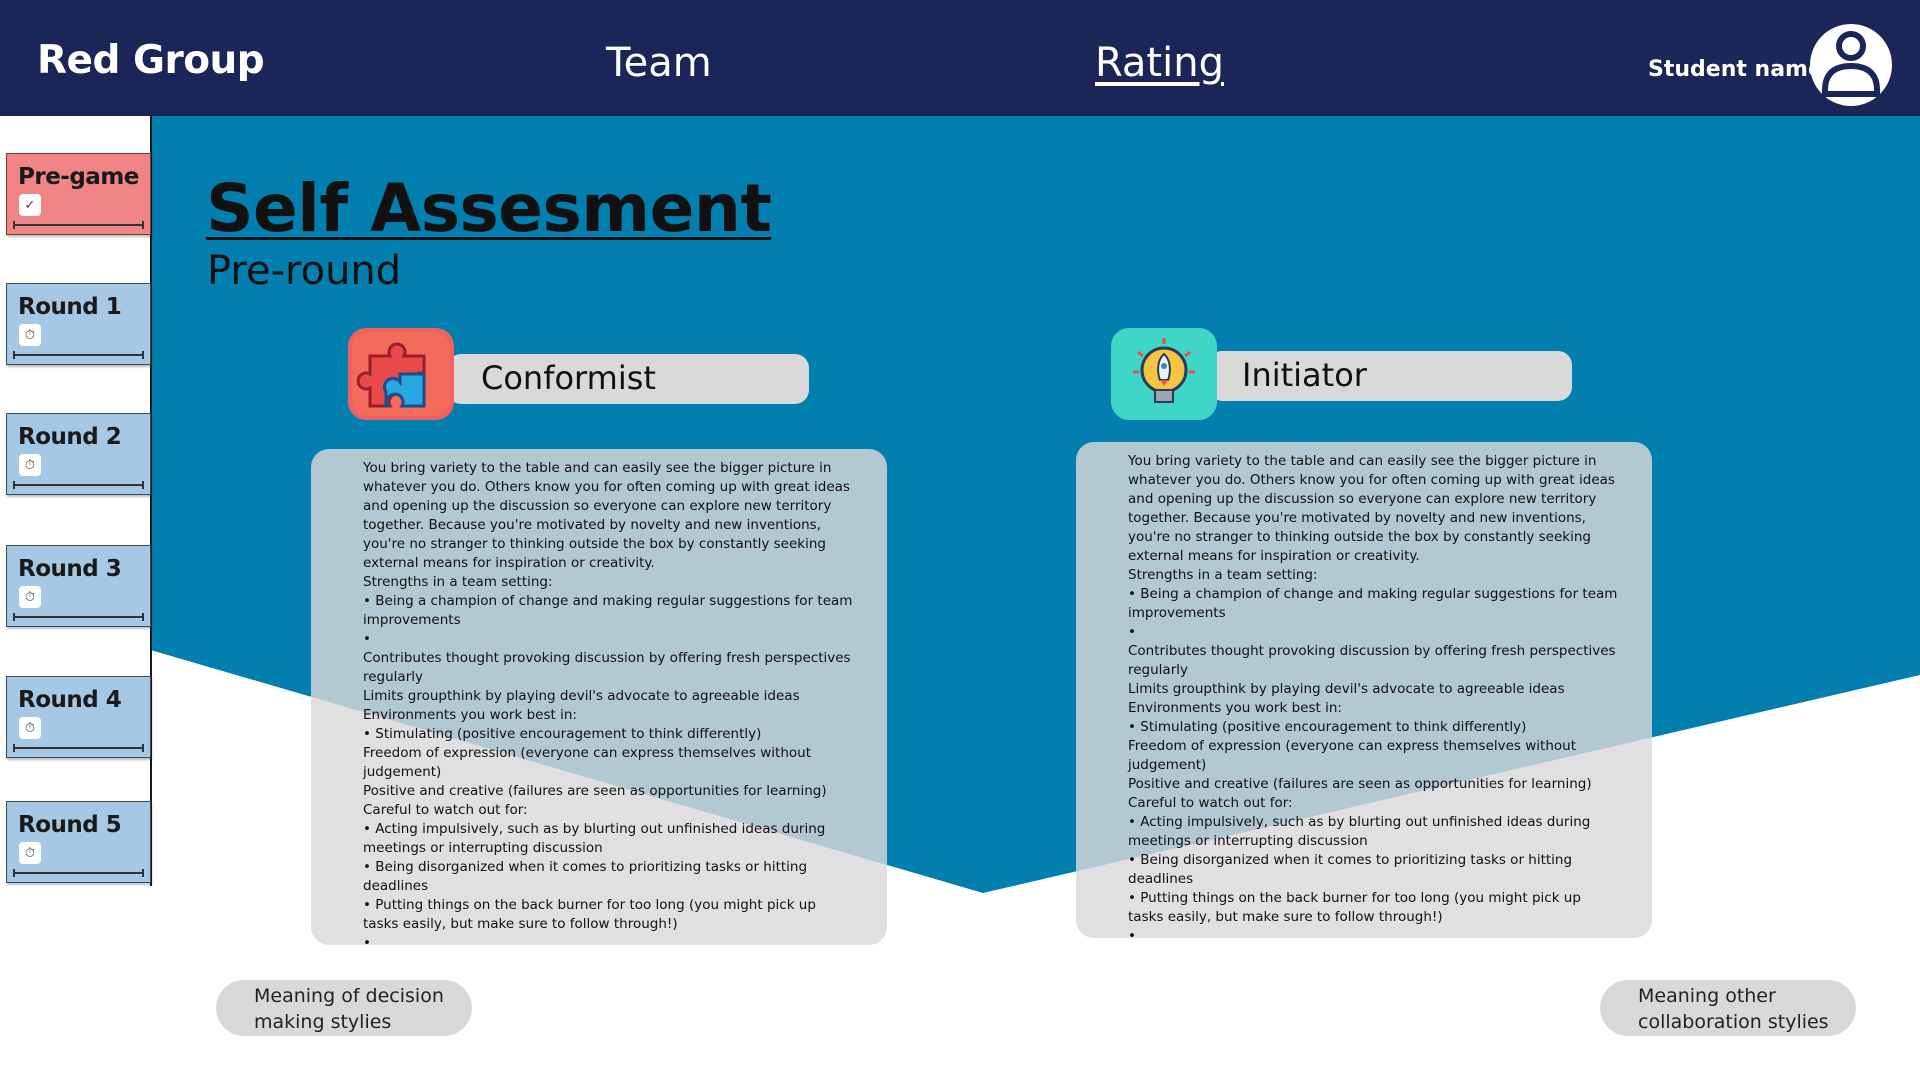 This screenshot has height=1080, width=1920. I want to click on style-name: Conformist, so click(568, 378).